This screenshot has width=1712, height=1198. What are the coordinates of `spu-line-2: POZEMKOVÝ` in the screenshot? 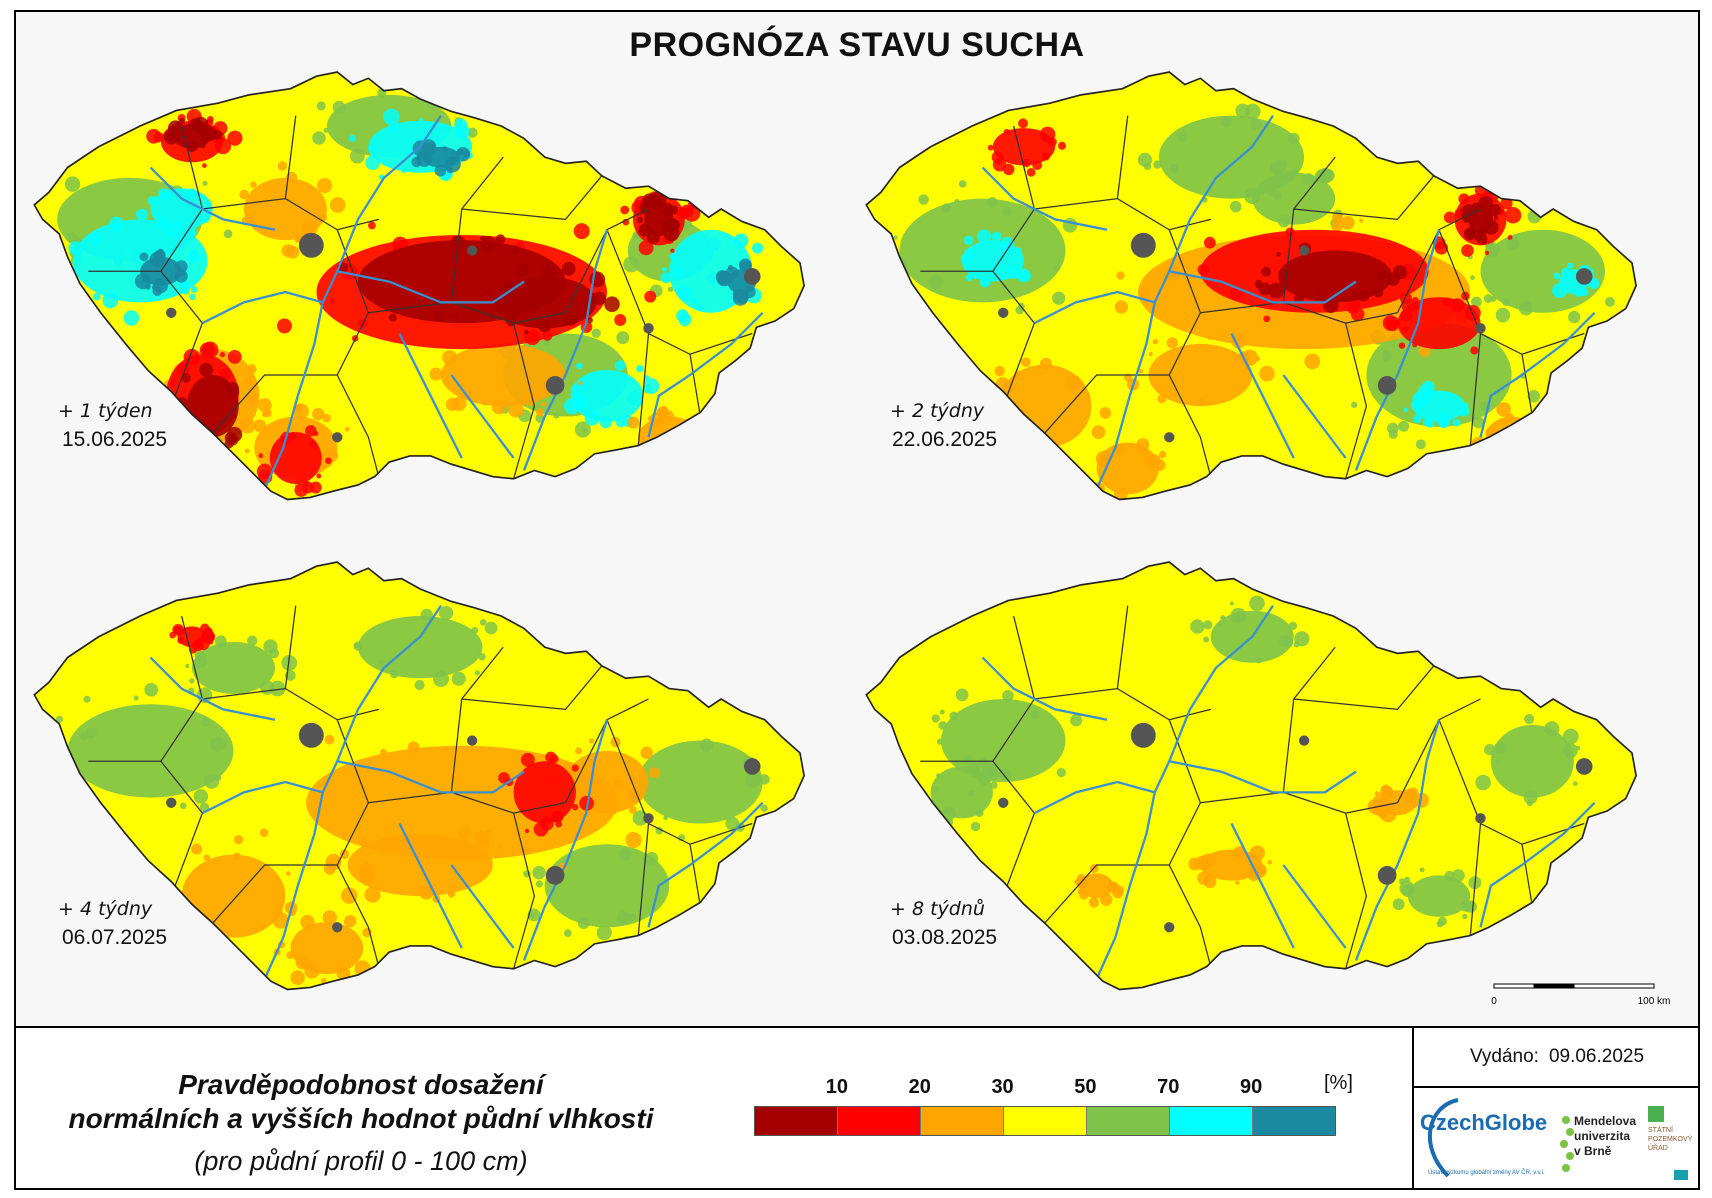 It's located at (1670, 1139).